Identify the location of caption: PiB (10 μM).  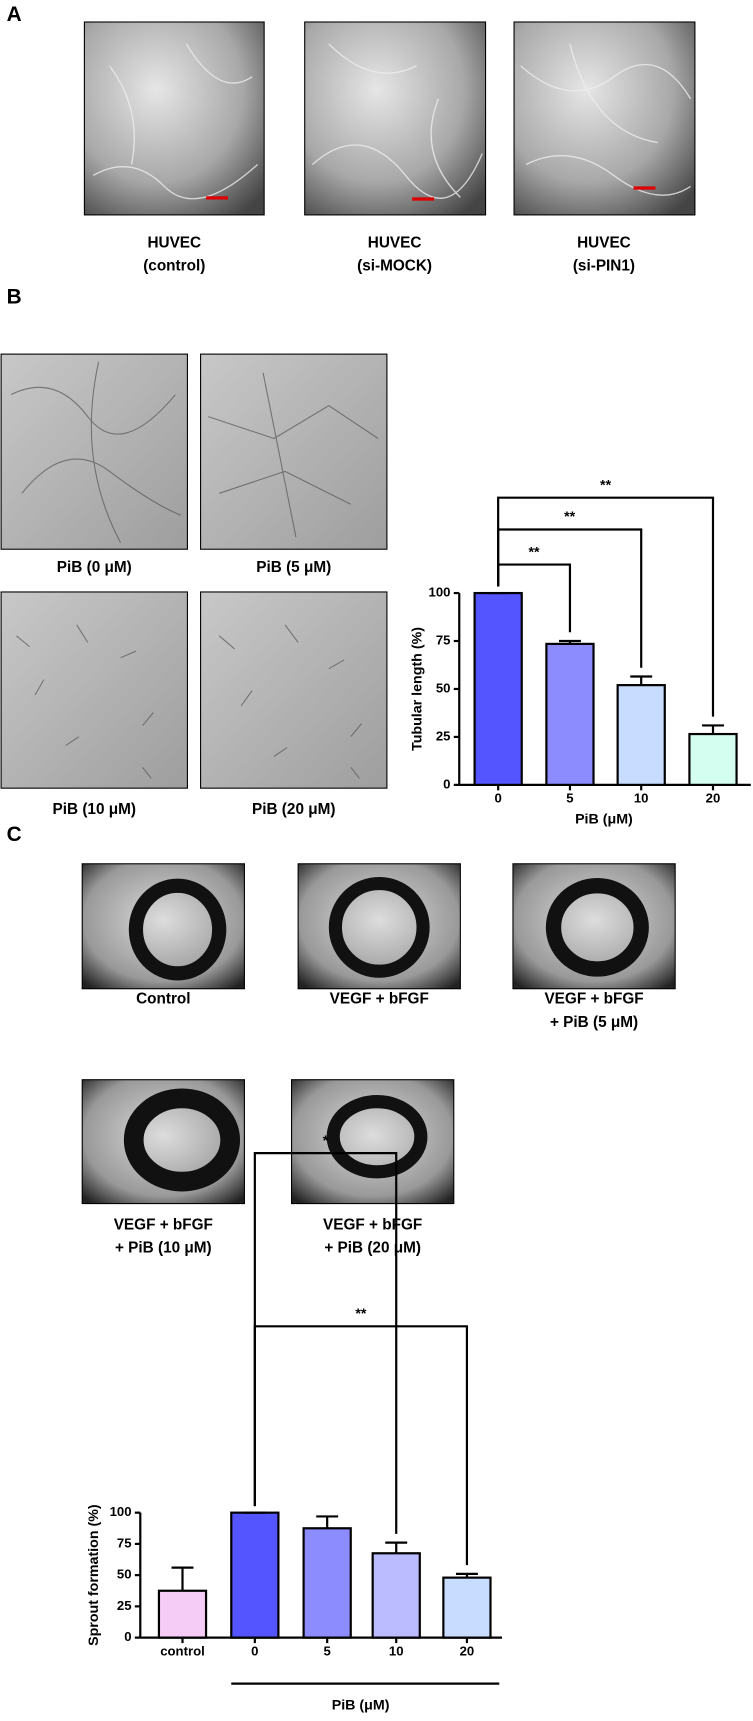
(94, 809).